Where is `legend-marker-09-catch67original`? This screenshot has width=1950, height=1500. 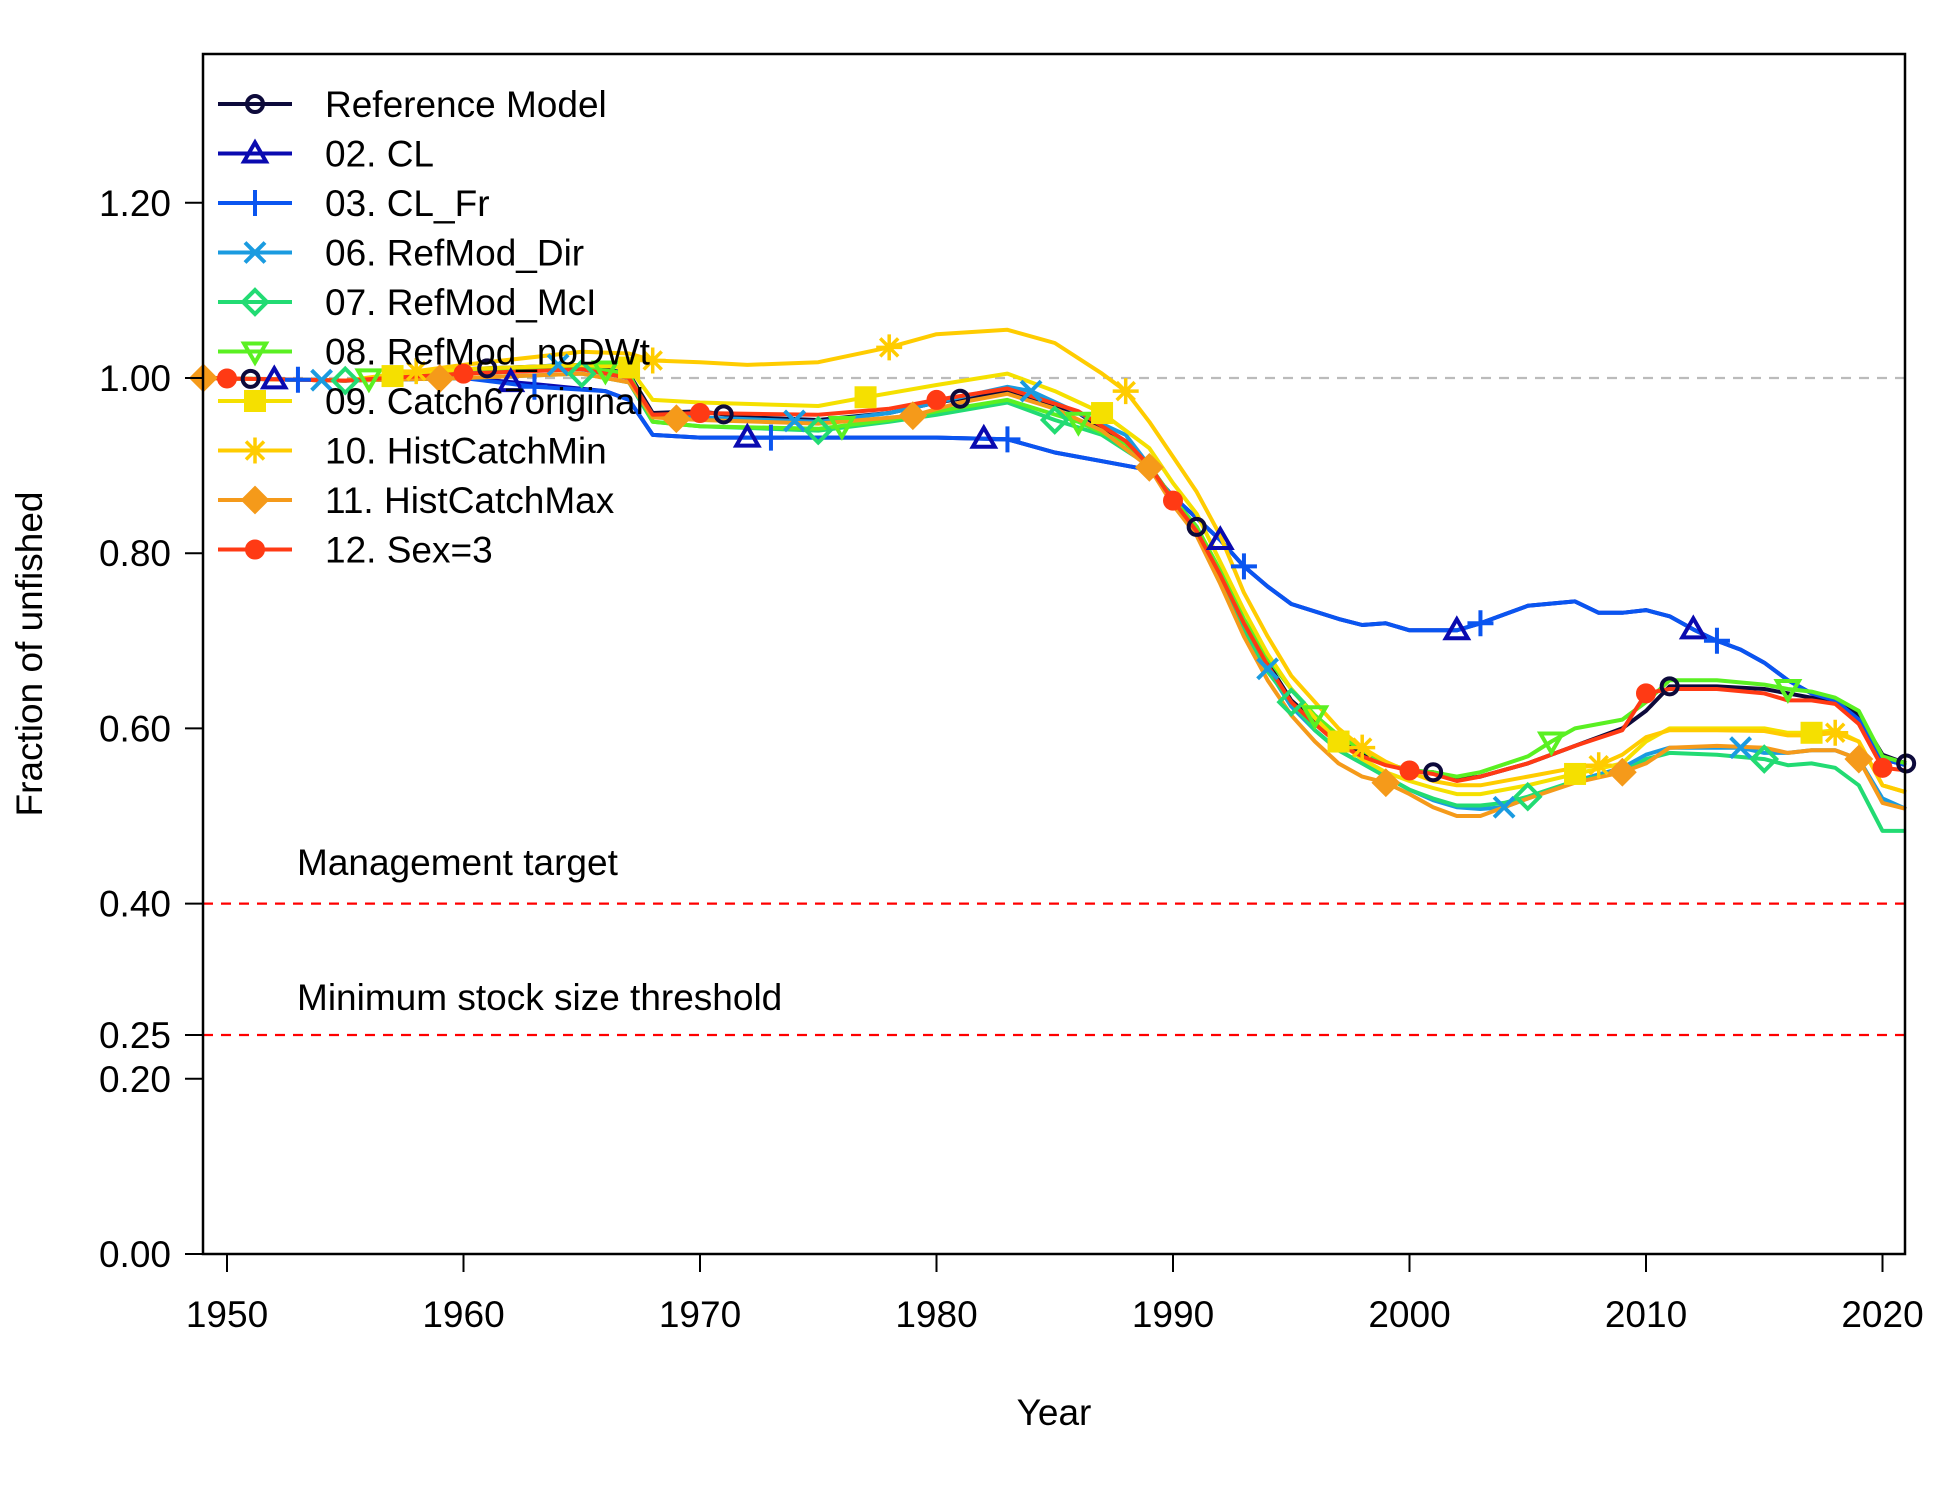
legend-marker-09-catch67original is located at coordinates (255, 401).